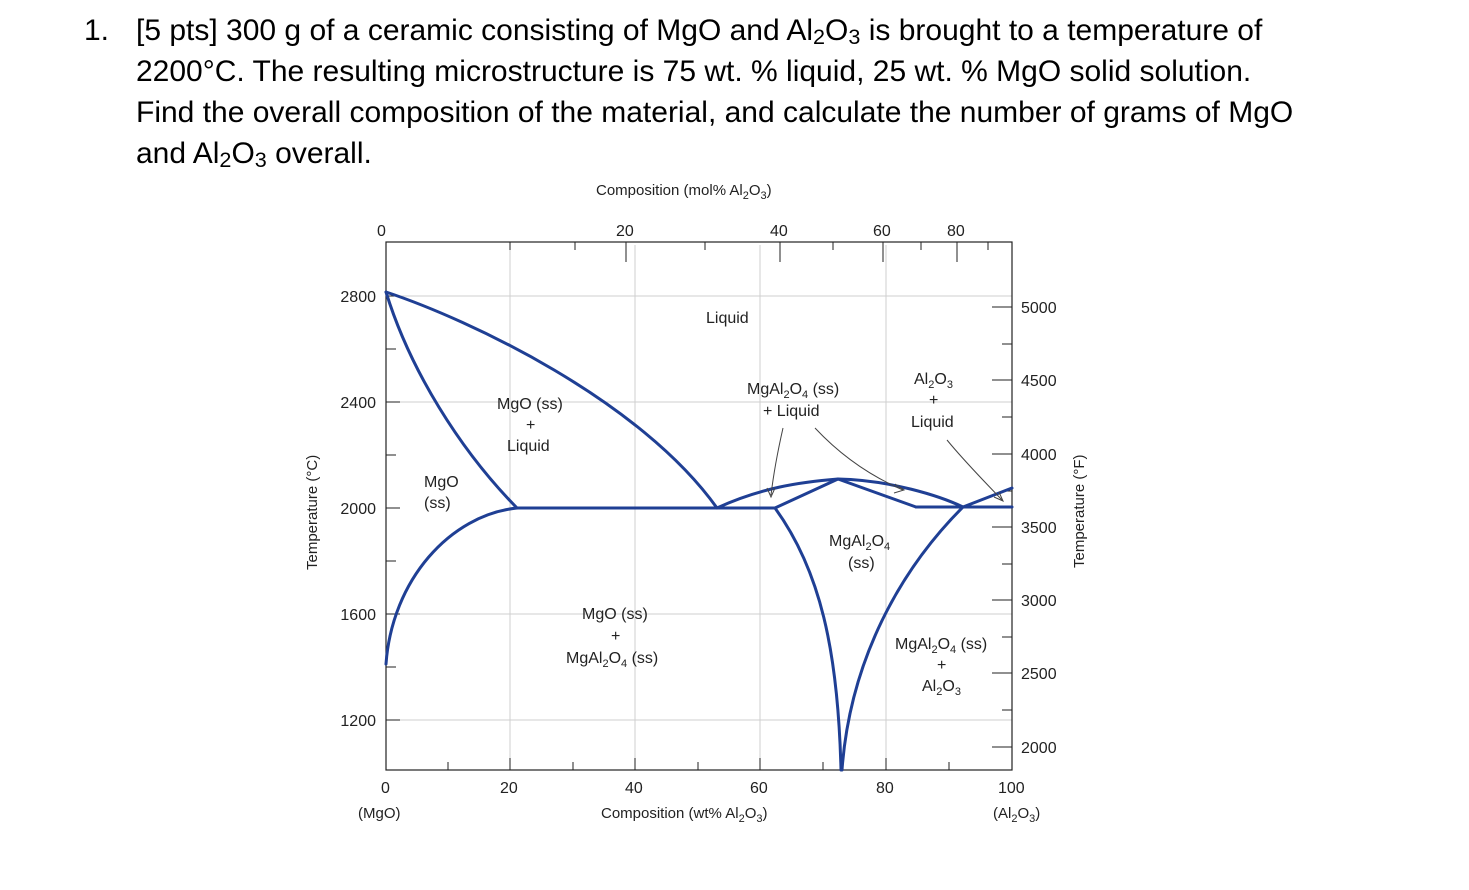  What do you see at coordinates (615, 614) in the screenshot?
I see `region-mgo-spinel-1: MgO (ss)` at bounding box center [615, 614].